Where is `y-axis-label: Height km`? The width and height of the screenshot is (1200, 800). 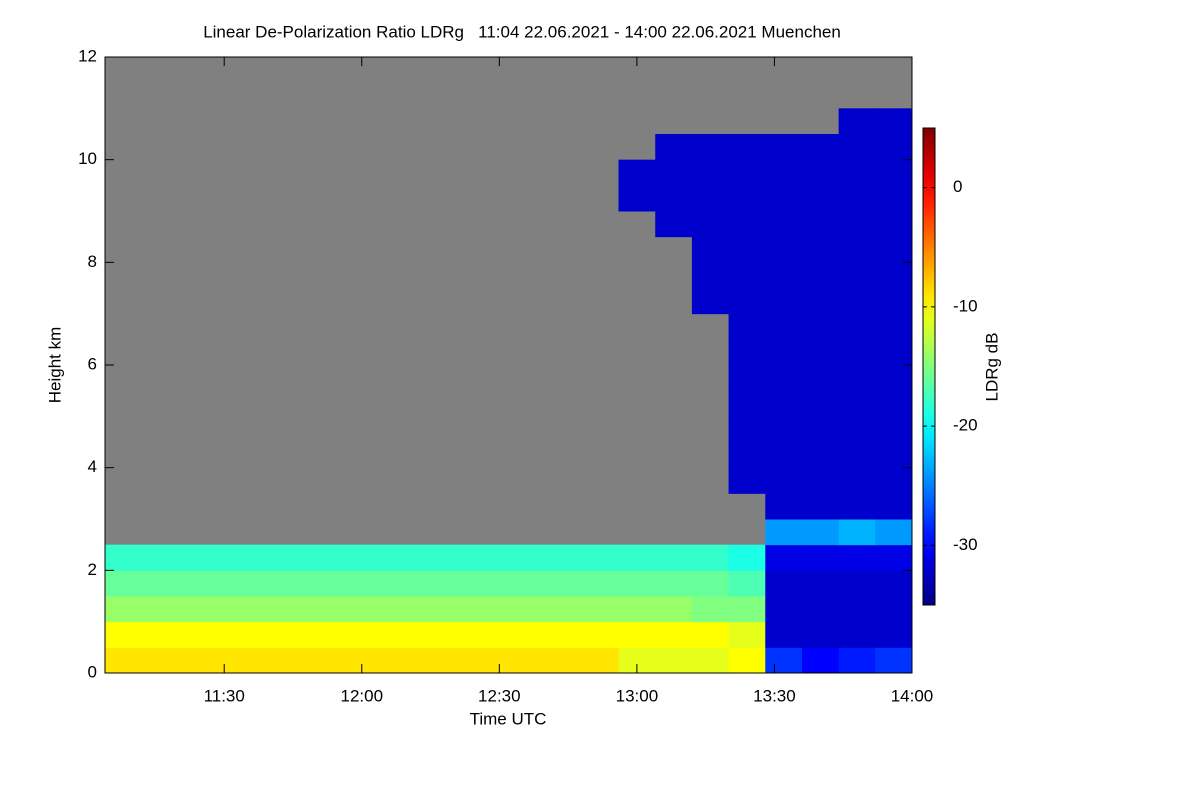
y-axis-label: Height km is located at coordinates (54, 365).